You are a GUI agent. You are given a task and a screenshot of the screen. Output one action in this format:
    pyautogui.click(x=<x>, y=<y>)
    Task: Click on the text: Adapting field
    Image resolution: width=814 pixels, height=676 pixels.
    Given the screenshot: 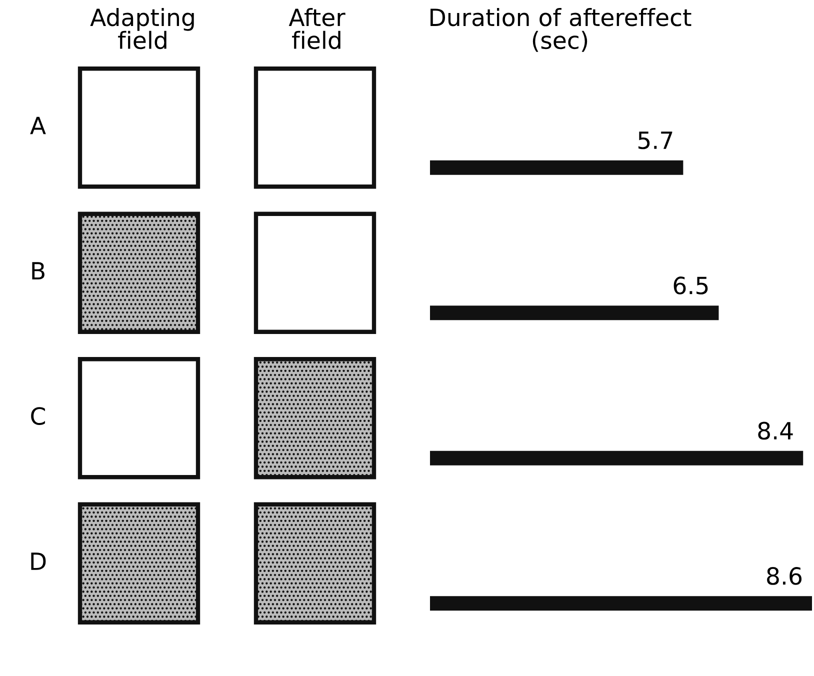 What is the action you would take?
    pyautogui.click(x=142, y=29)
    